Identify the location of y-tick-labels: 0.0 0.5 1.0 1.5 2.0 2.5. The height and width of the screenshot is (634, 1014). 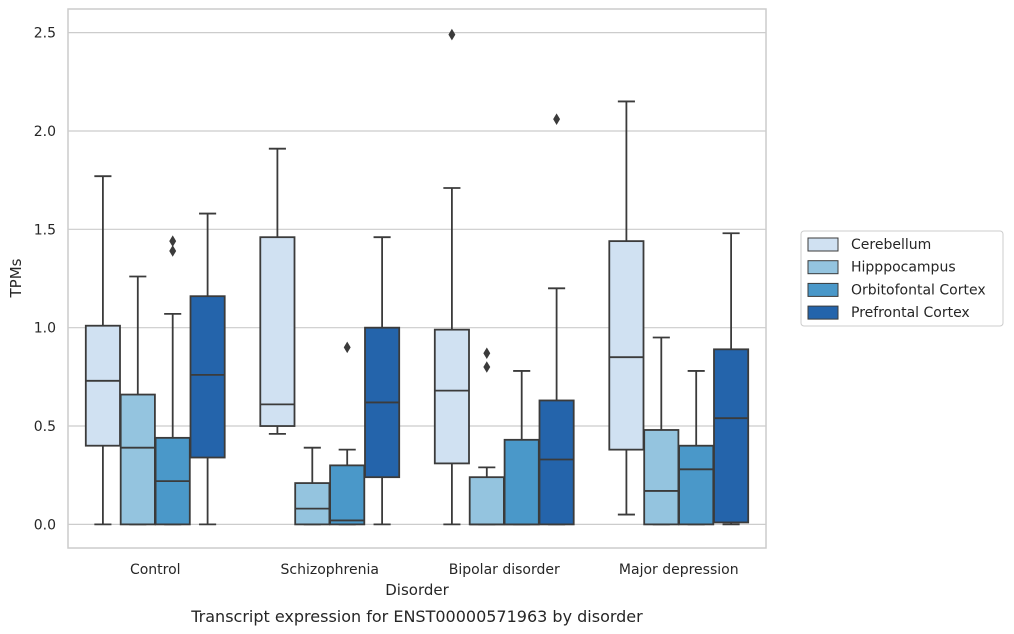
(45, 280).